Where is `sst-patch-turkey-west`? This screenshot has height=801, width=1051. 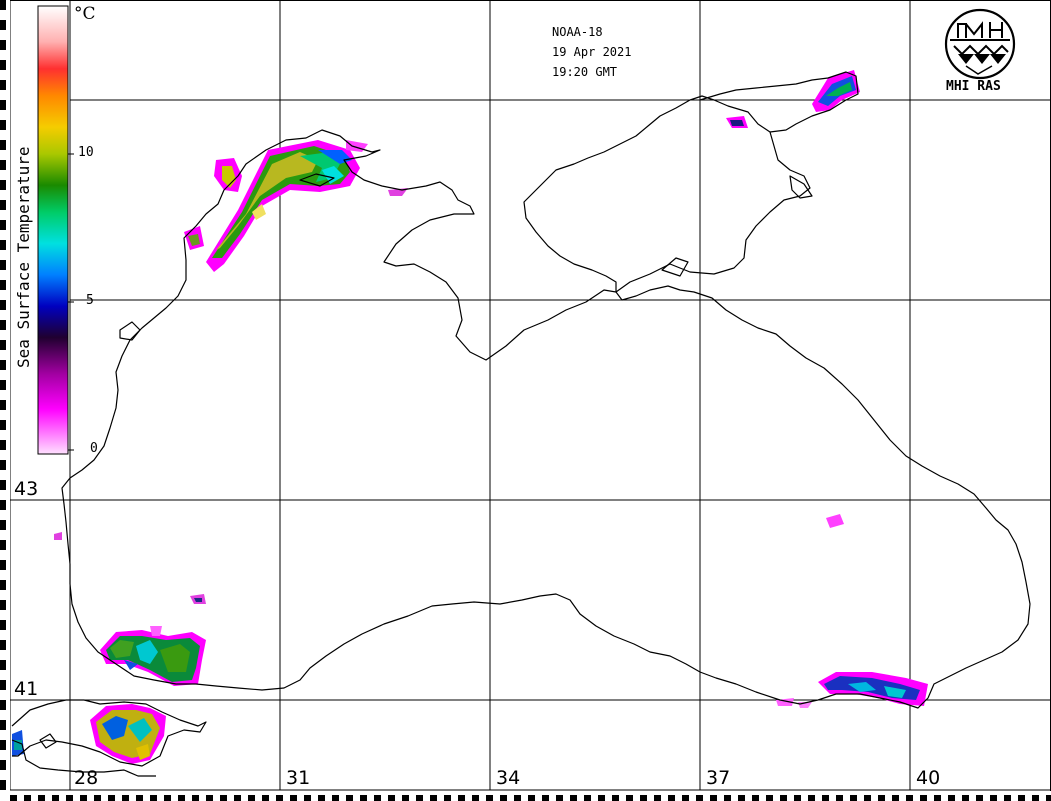
sst-patch-turkey-west is located at coordinates (153, 640).